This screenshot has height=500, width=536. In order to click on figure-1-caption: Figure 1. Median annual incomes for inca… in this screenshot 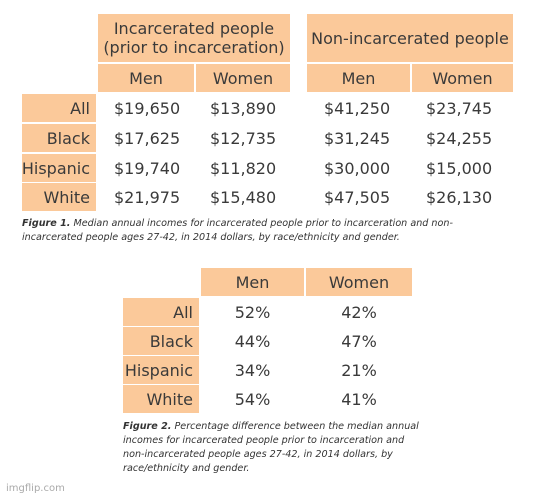, I will do `click(252, 231)`.